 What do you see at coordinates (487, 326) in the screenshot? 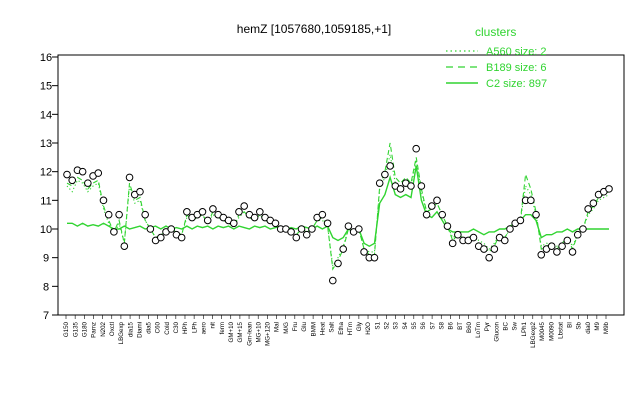
I see `x-tick-label: Pyr` at bounding box center [487, 326].